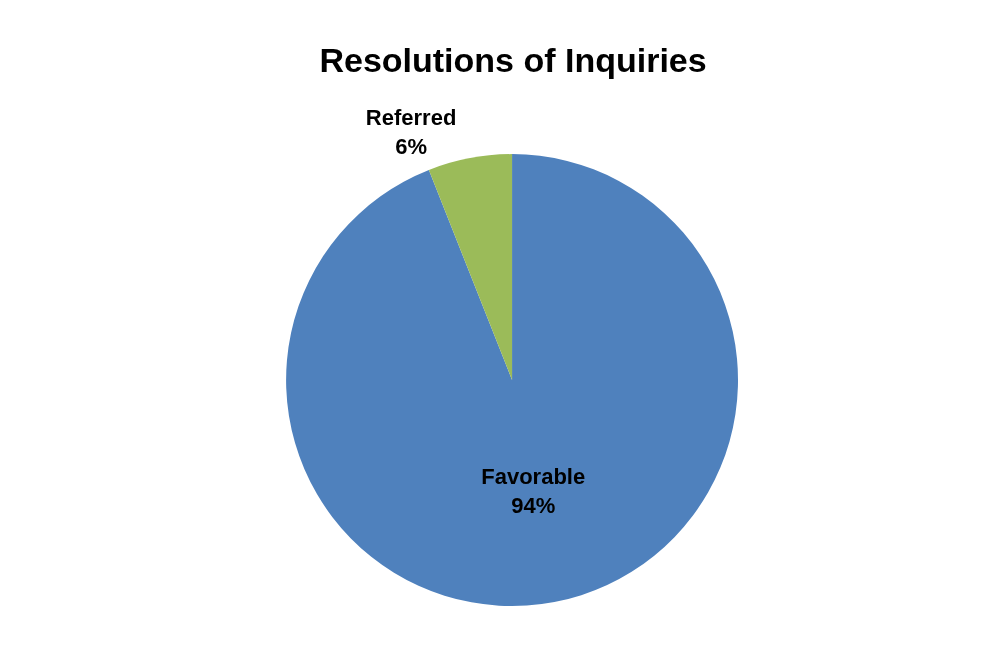  What do you see at coordinates (411, 118) in the screenshot?
I see `slice-label: Referred` at bounding box center [411, 118].